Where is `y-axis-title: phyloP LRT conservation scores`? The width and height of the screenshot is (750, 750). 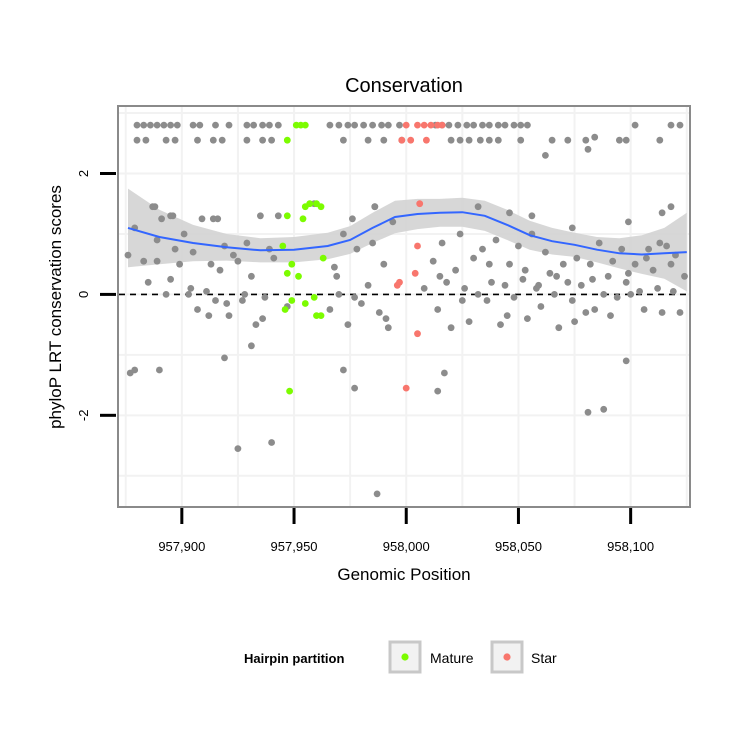 y-axis-title: phyloP LRT conservation scores is located at coordinates (55, 307).